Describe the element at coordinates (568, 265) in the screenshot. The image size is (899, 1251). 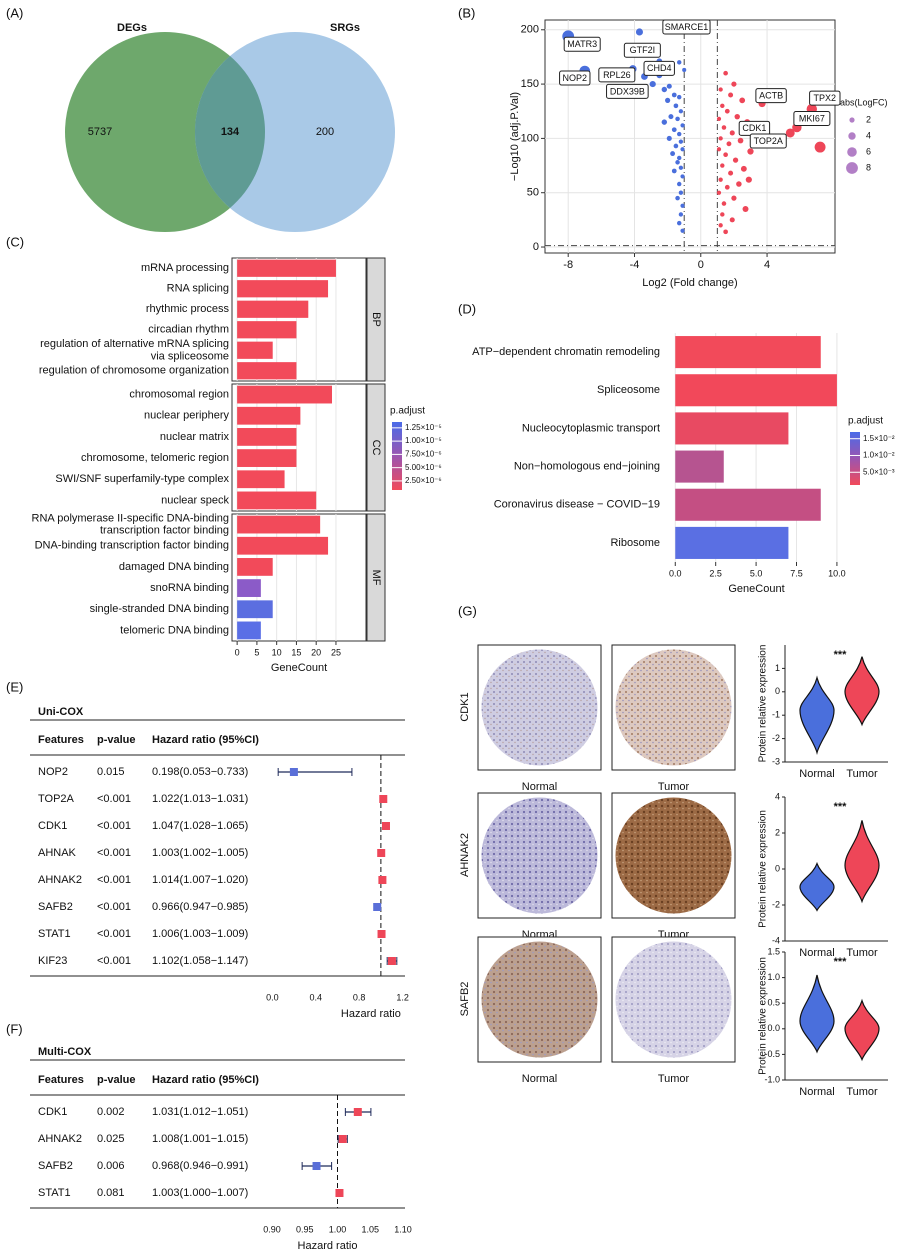
I see `x-tick-label: -8` at that location.